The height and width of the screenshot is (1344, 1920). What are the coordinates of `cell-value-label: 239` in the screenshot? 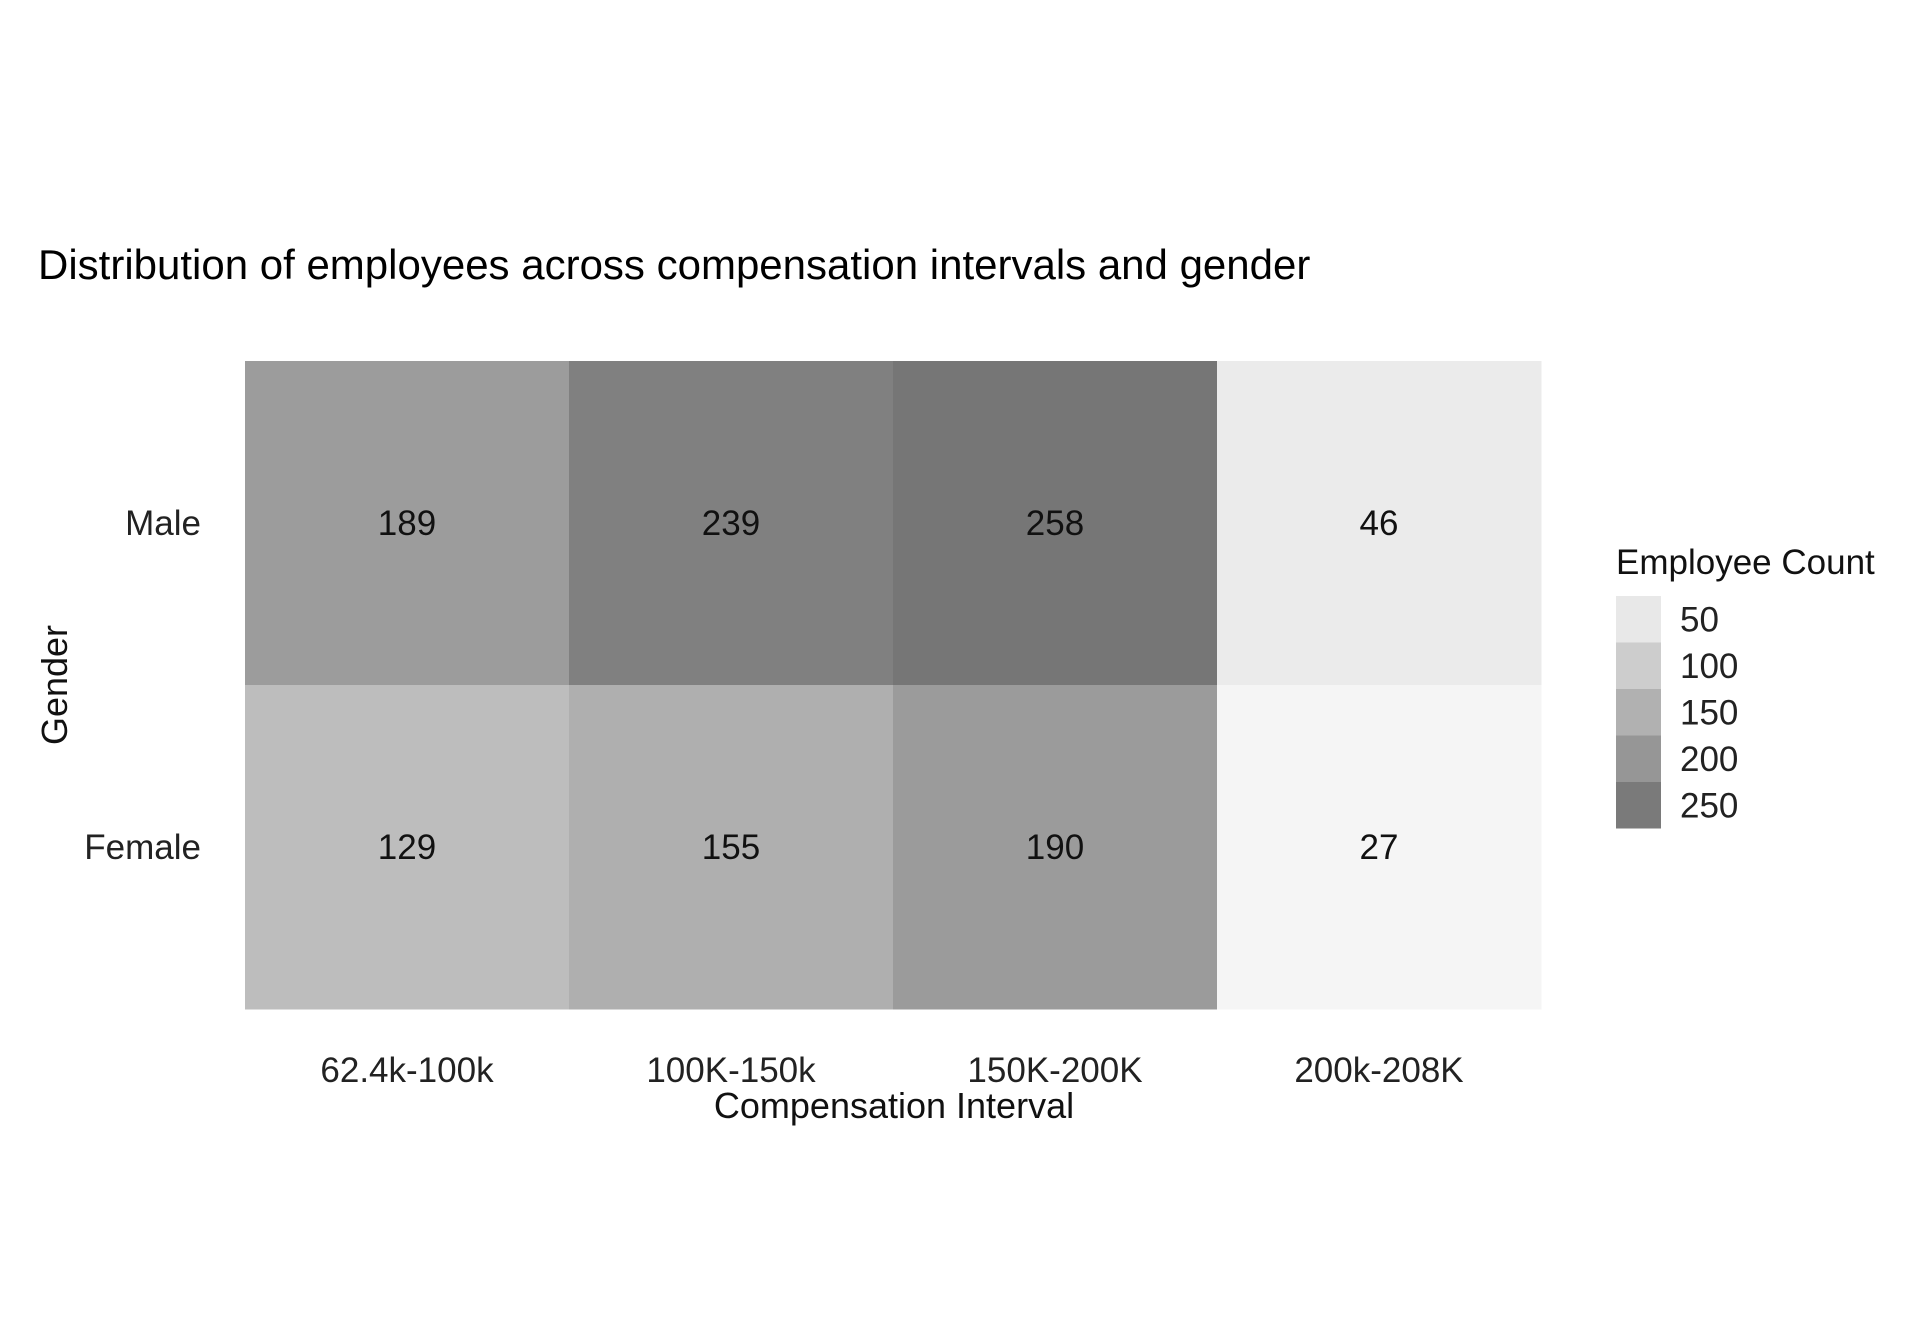 It's located at (731, 523).